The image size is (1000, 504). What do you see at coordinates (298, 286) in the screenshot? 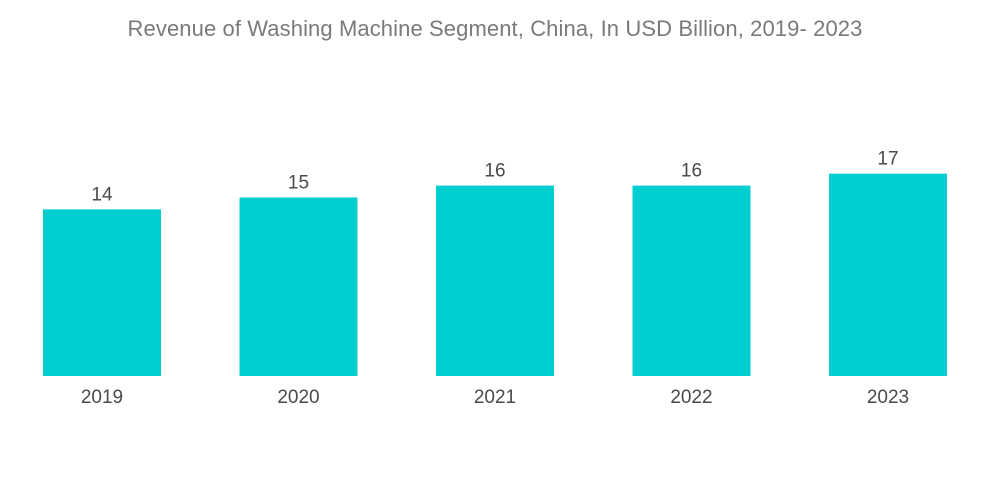
I see `bar-2020` at bounding box center [298, 286].